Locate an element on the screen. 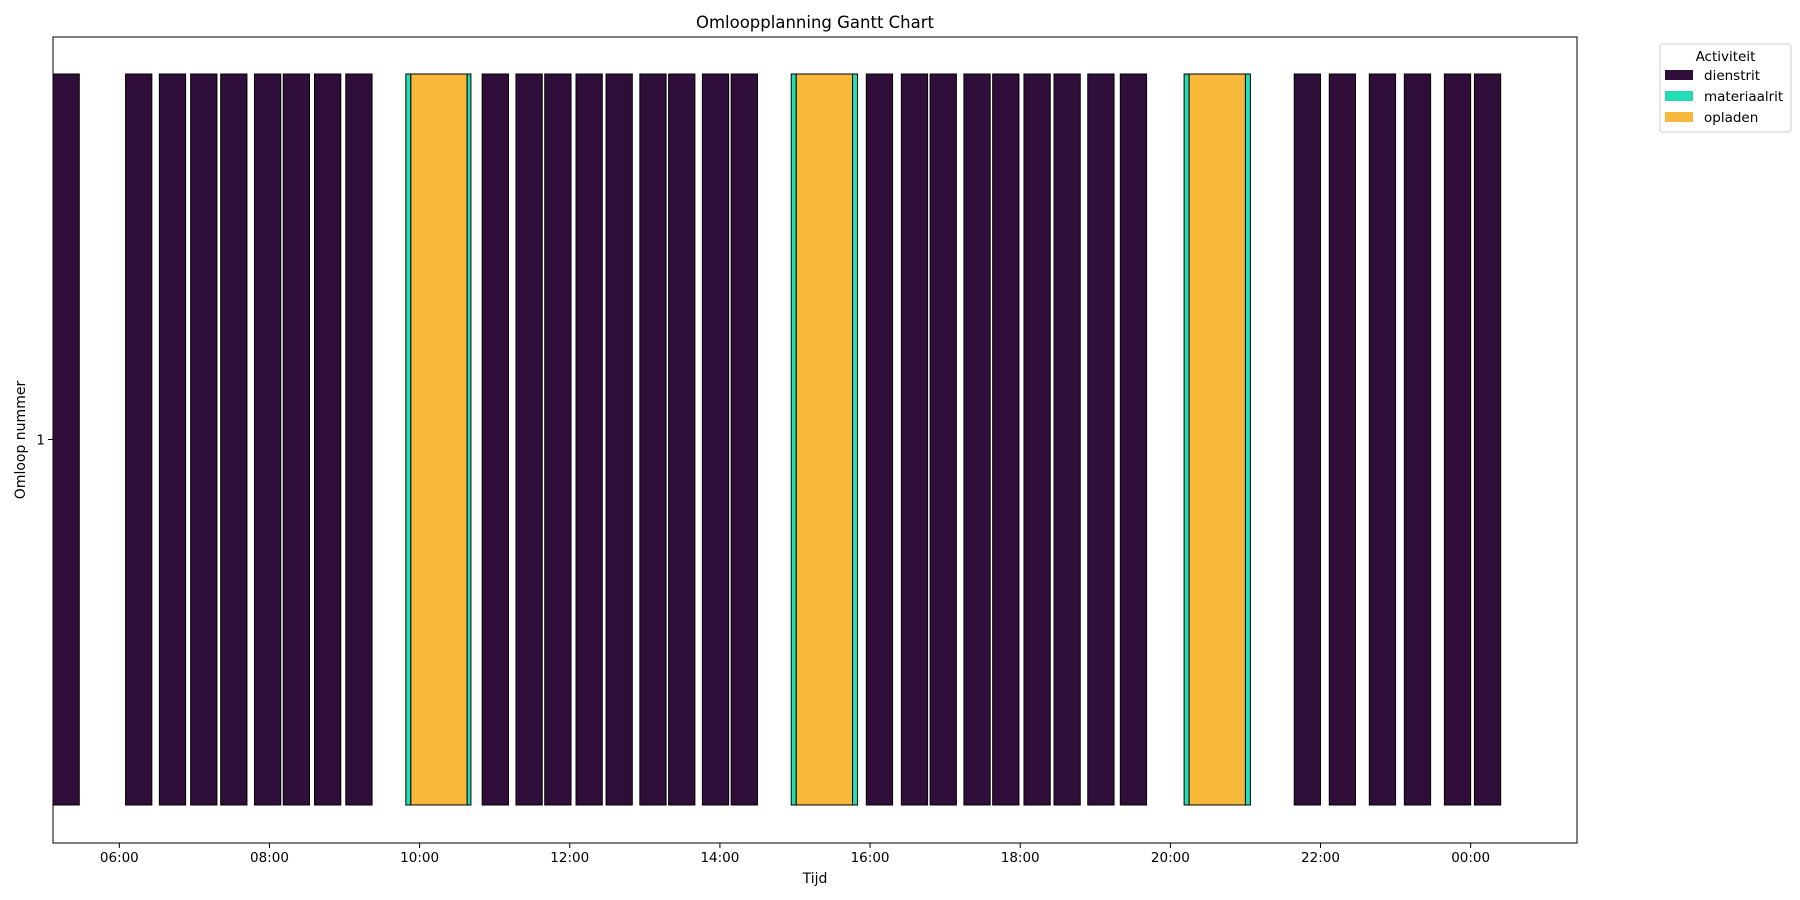  legend-box is located at coordinates (1725, 88).